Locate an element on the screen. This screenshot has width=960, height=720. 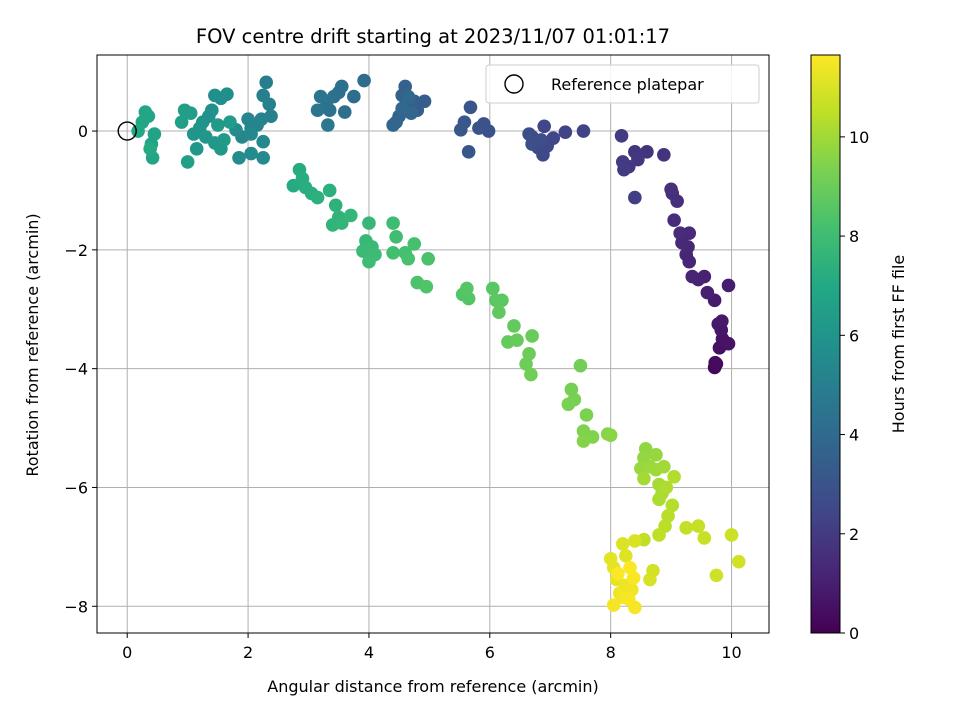
colorbar-ticks: 0 2 4 6 8 10 is located at coordinates (854, 385).